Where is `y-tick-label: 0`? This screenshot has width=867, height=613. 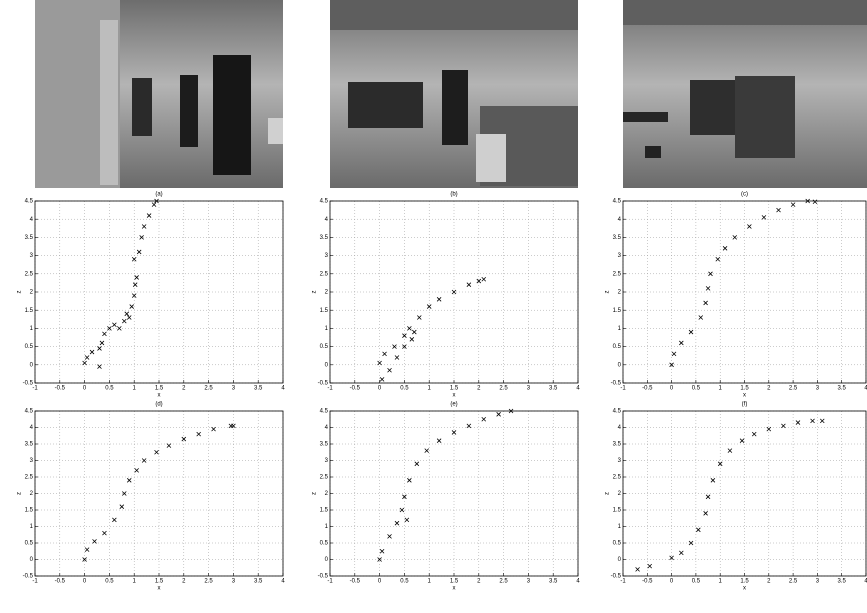 y-tick-label: 0 is located at coordinates (32, 560).